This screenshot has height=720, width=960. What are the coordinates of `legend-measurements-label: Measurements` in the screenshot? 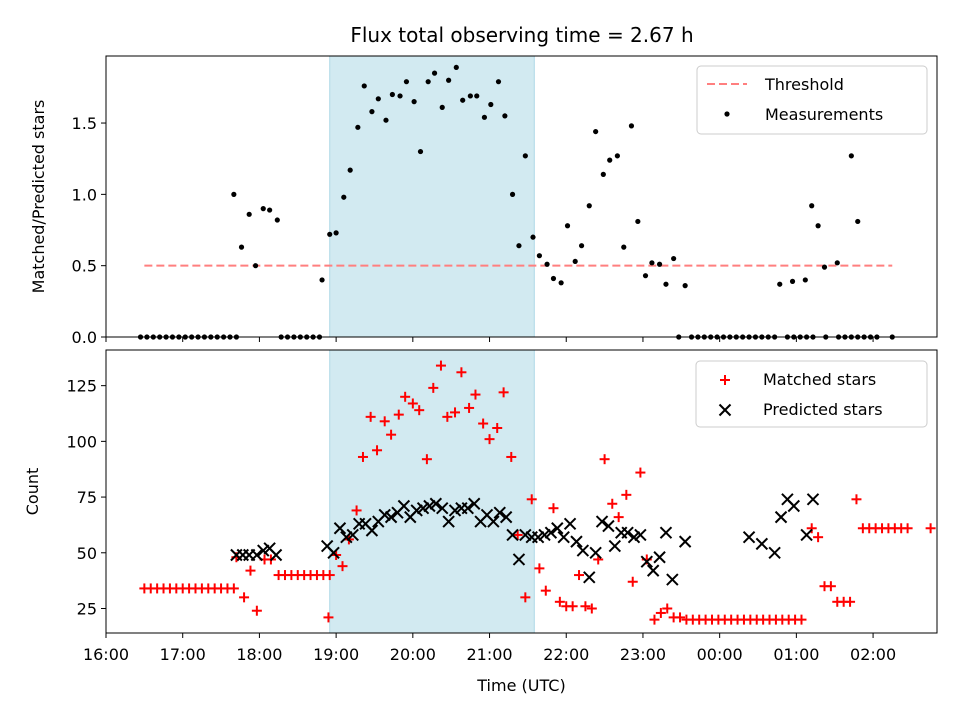 It's located at (824, 114).